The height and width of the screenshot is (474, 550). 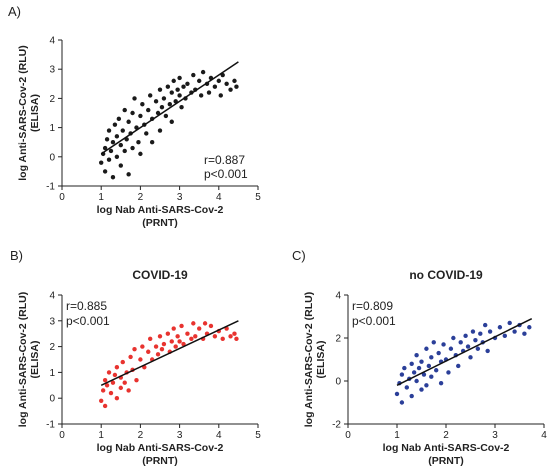 I want to click on y-tick-label-a: -1, so click(x=50, y=187).